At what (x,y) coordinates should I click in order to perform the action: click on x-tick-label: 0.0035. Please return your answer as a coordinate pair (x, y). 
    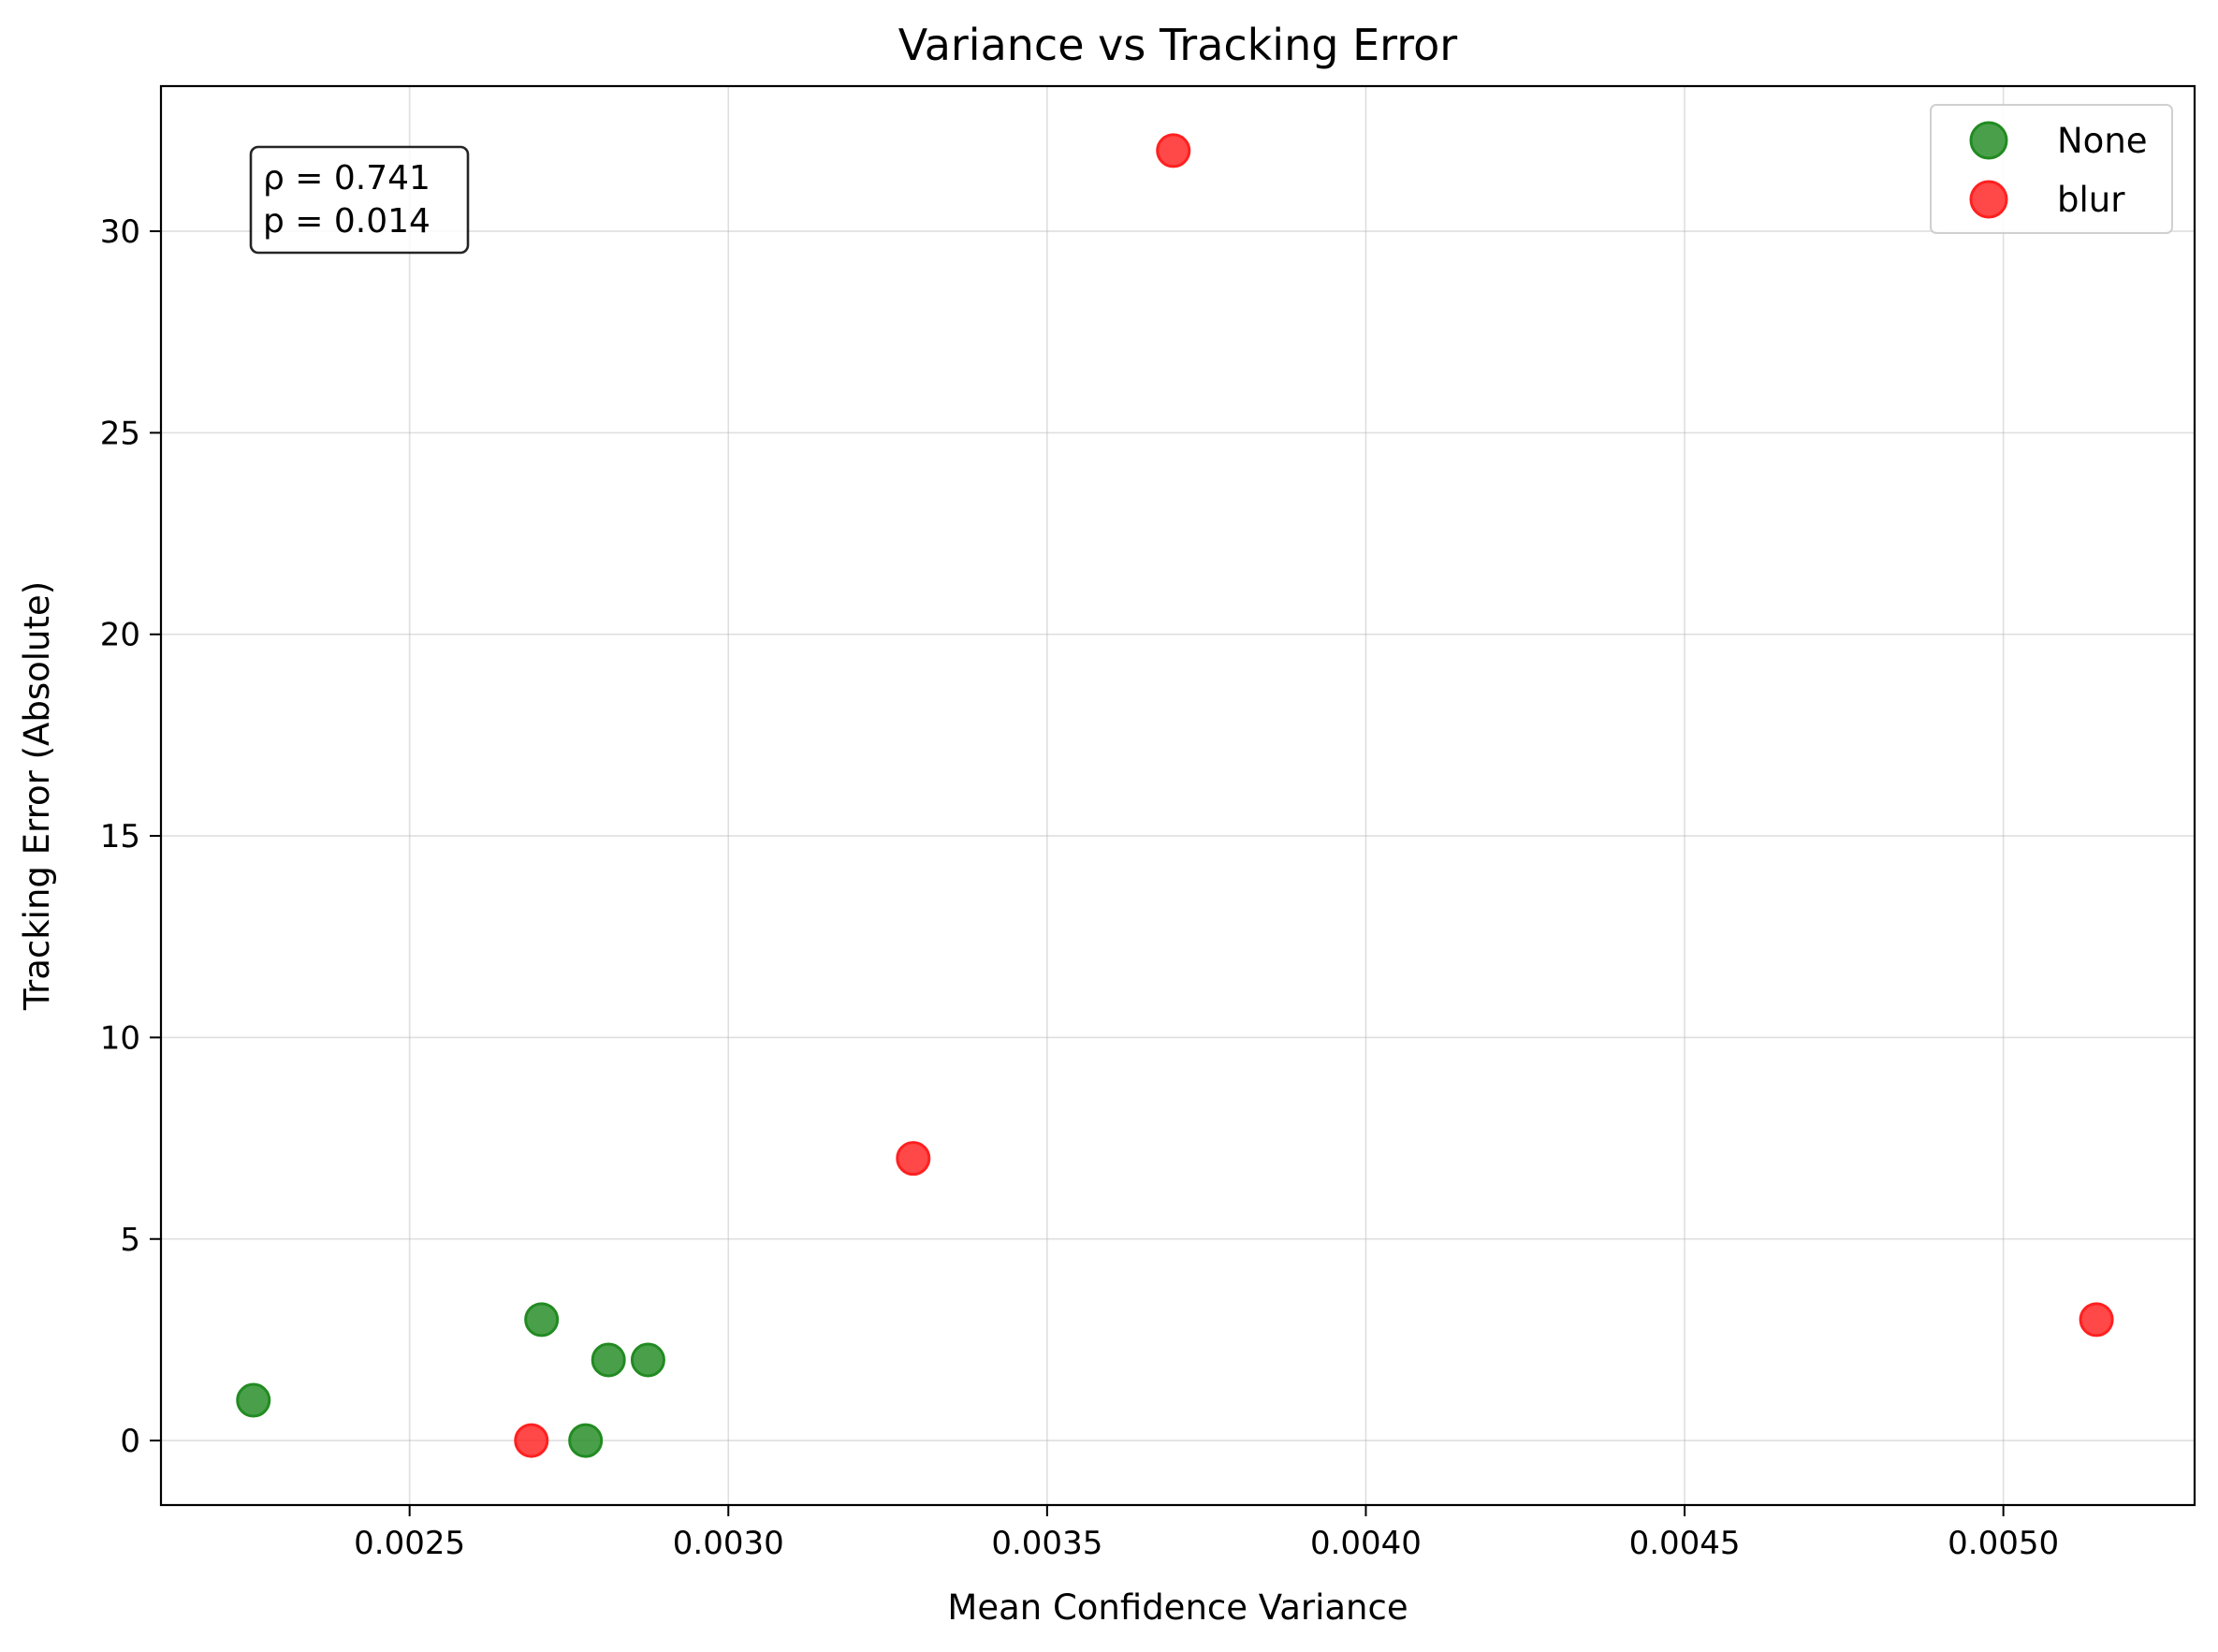
    Looking at the image, I should click on (1046, 1544).